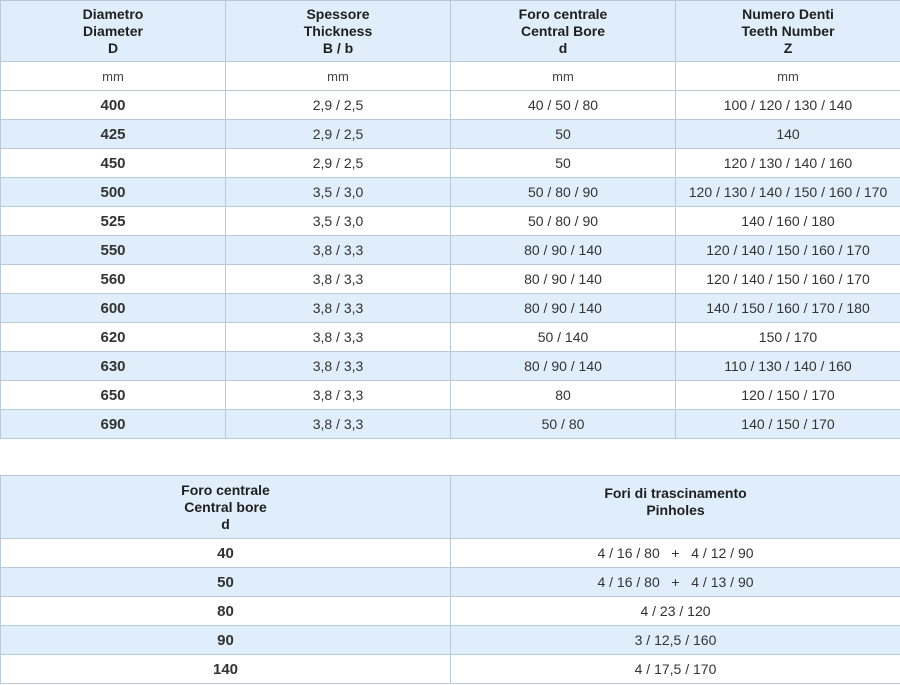  I want to click on teeth-cell: 140 / 160 / 180, so click(787, 221).